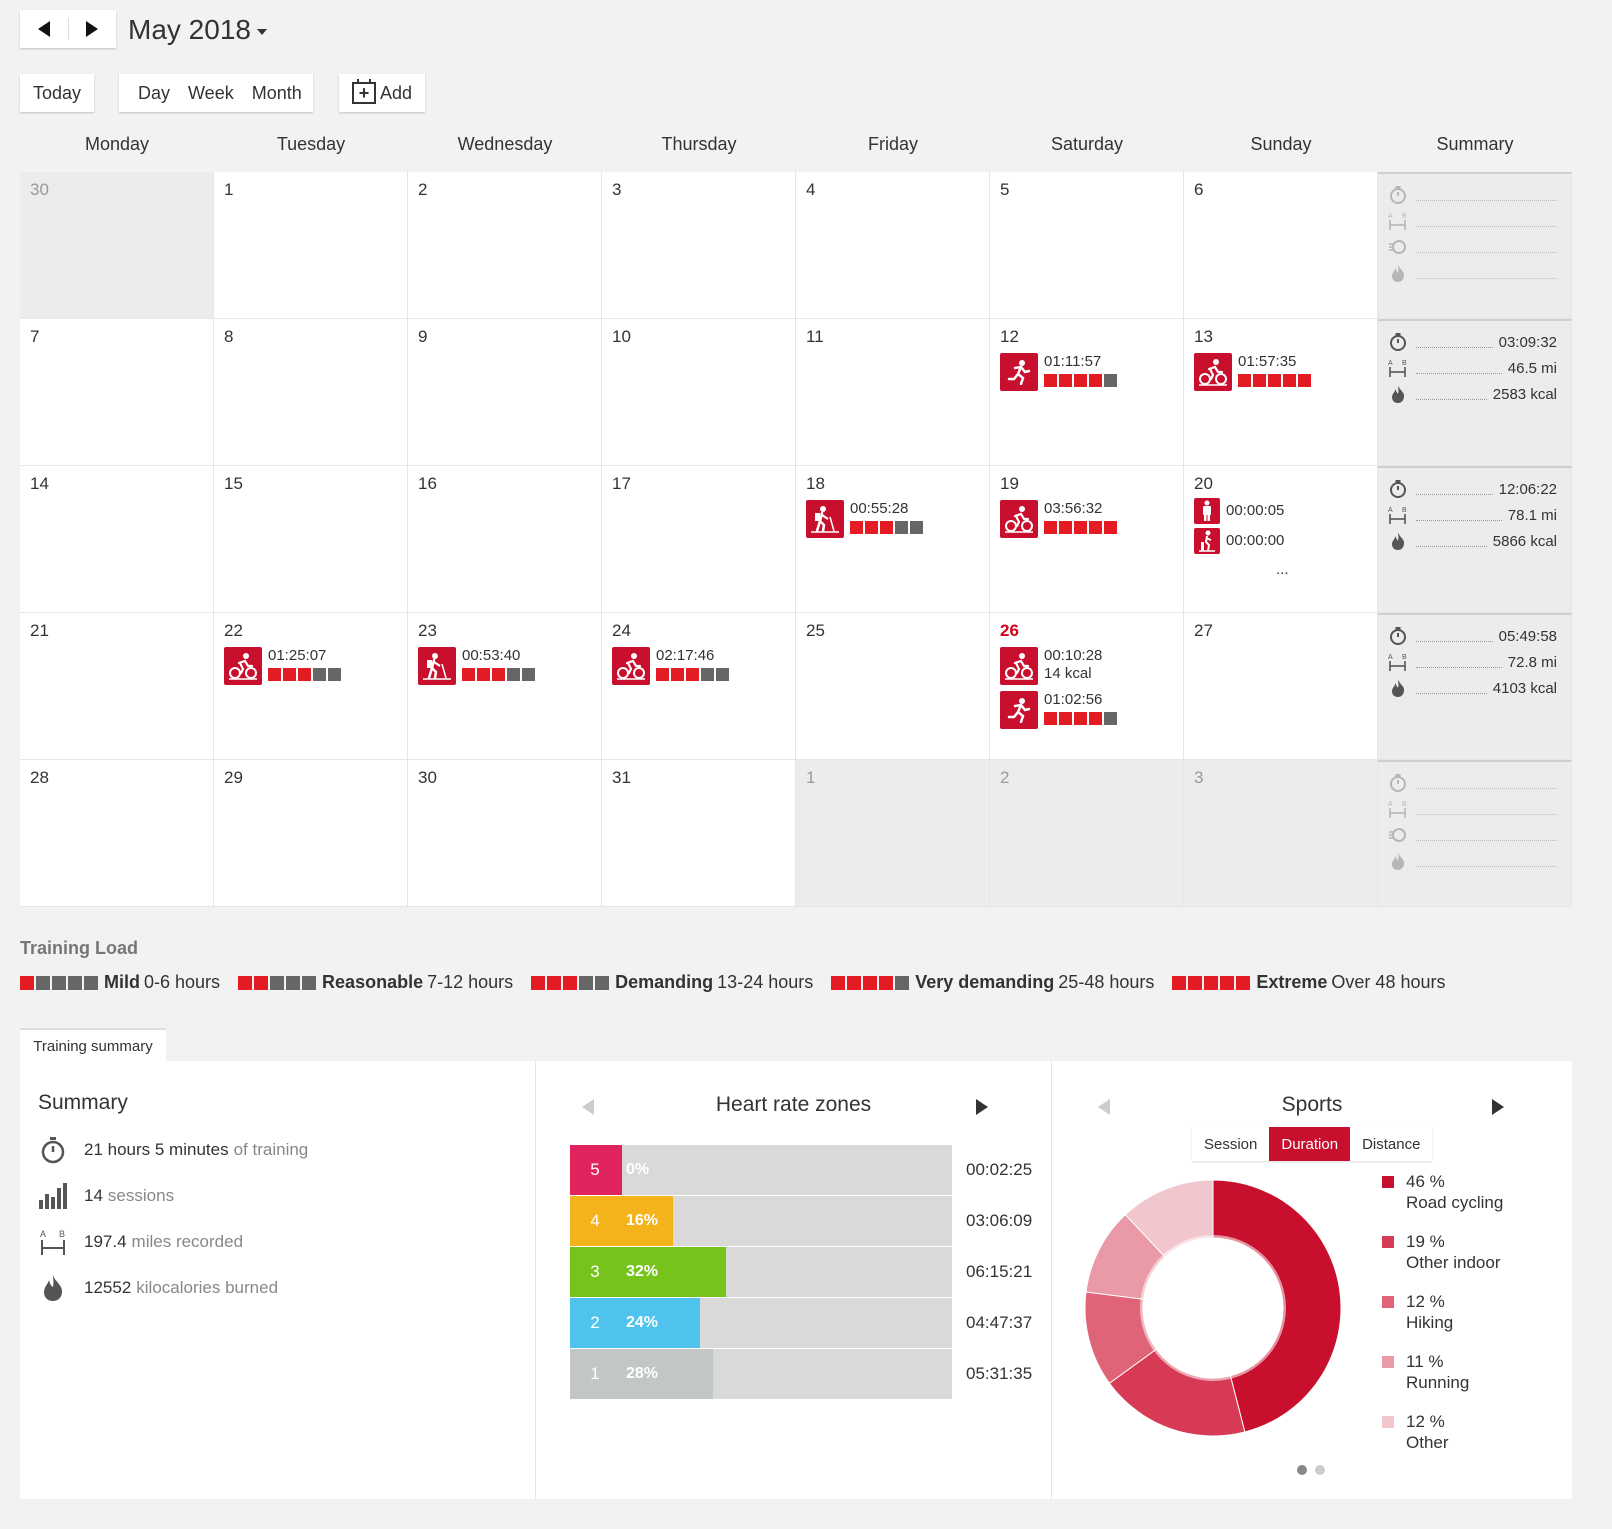 The image size is (1612, 1529). Describe the element at coordinates (811, 189) in the screenshot. I see `day-number: 4` at that location.